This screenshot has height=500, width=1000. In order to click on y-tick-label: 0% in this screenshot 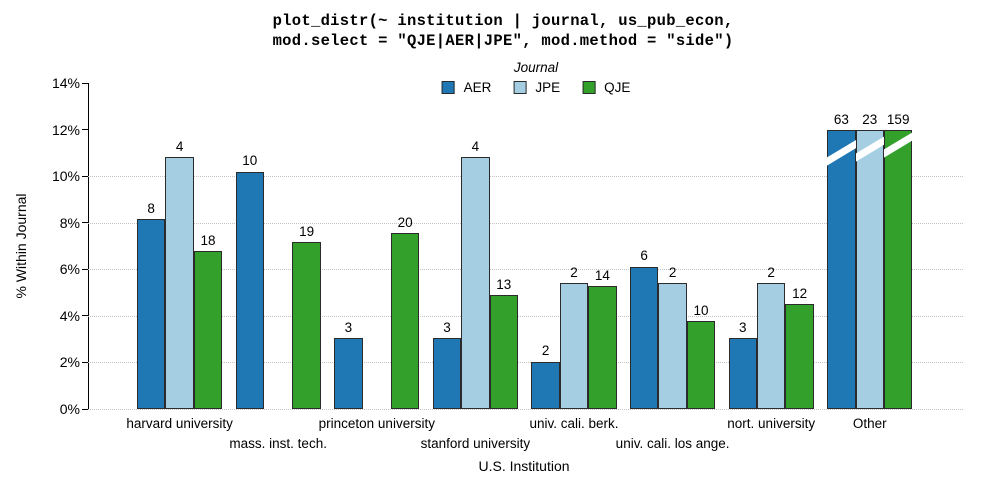, I will do `click(69, 409)`.